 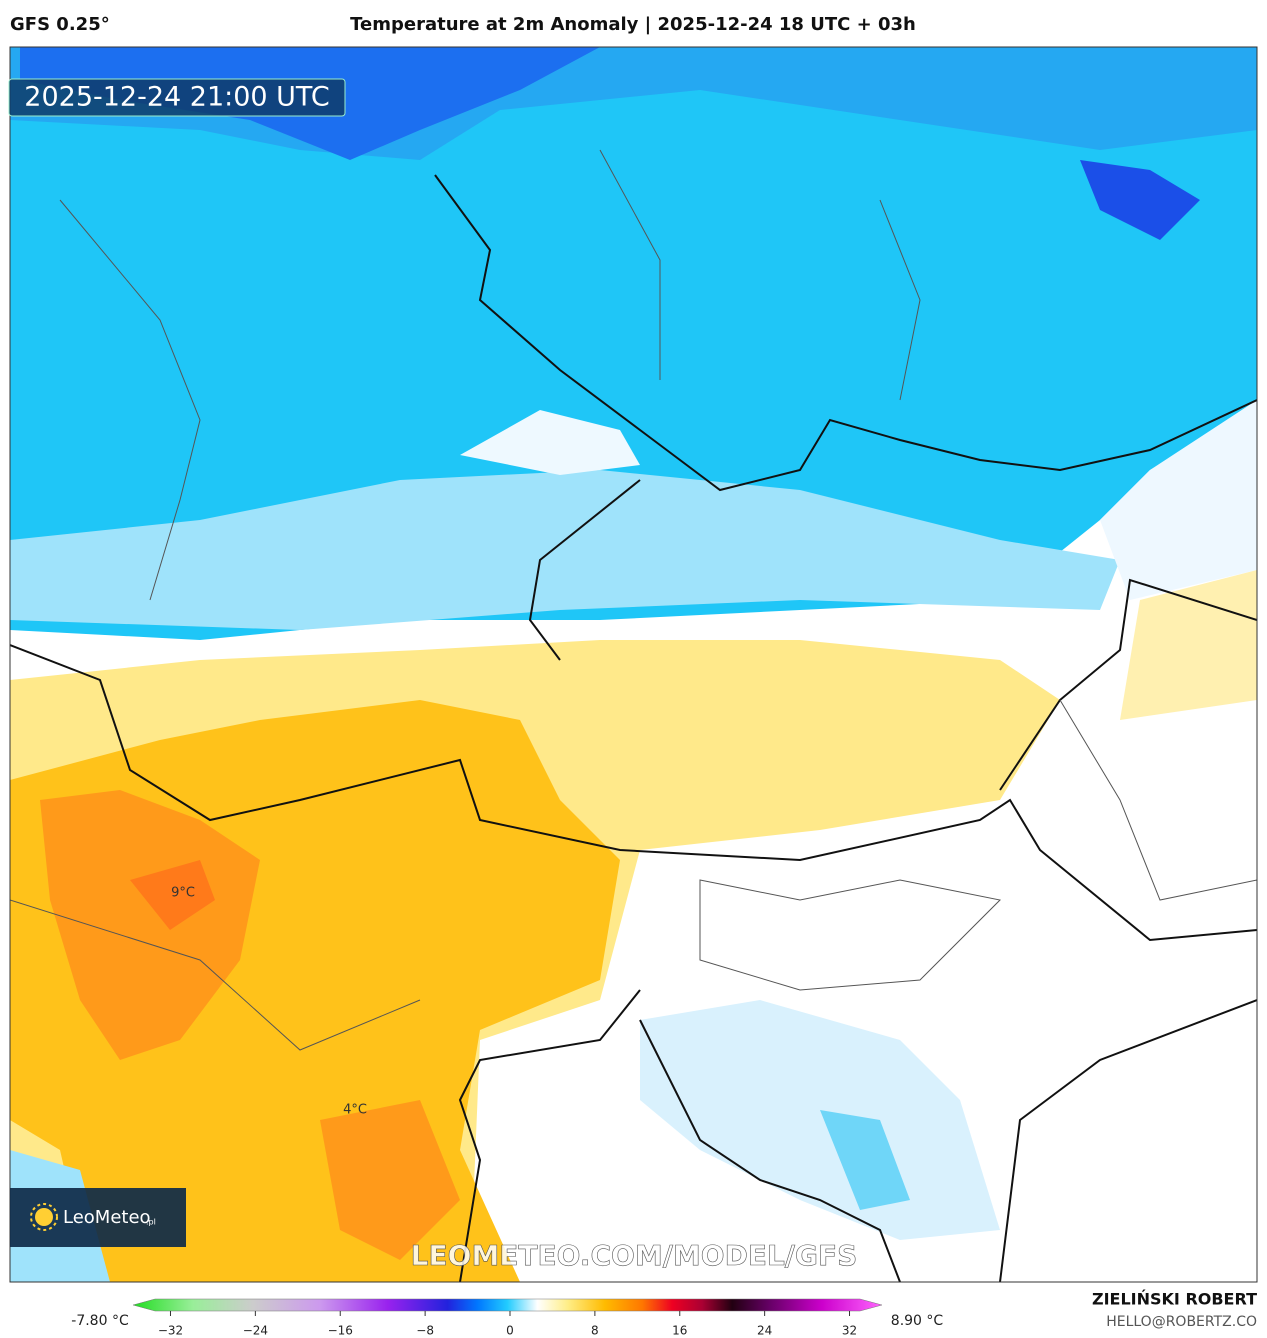 What do you see at coordinates (849, 1331) in the screenshot?
I see `tick-label: 32` at bounding box center [849, 1331].